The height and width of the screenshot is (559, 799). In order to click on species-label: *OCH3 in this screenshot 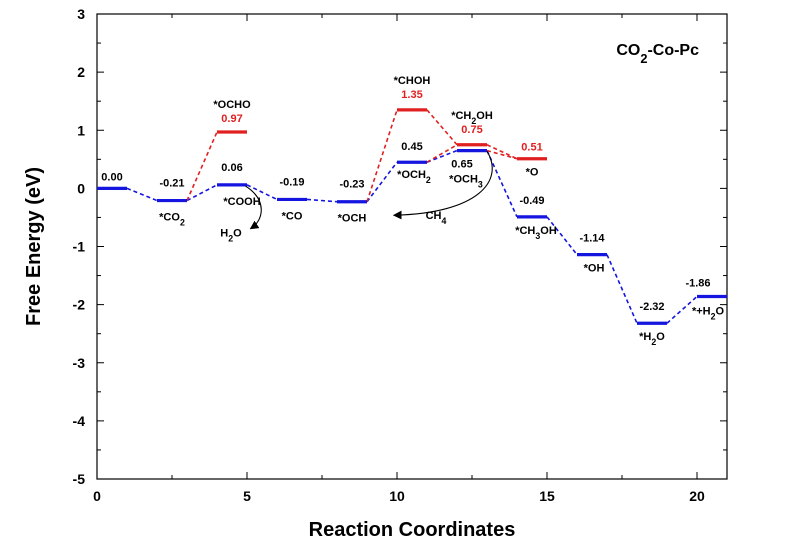, I will do `click(466, 182)`.